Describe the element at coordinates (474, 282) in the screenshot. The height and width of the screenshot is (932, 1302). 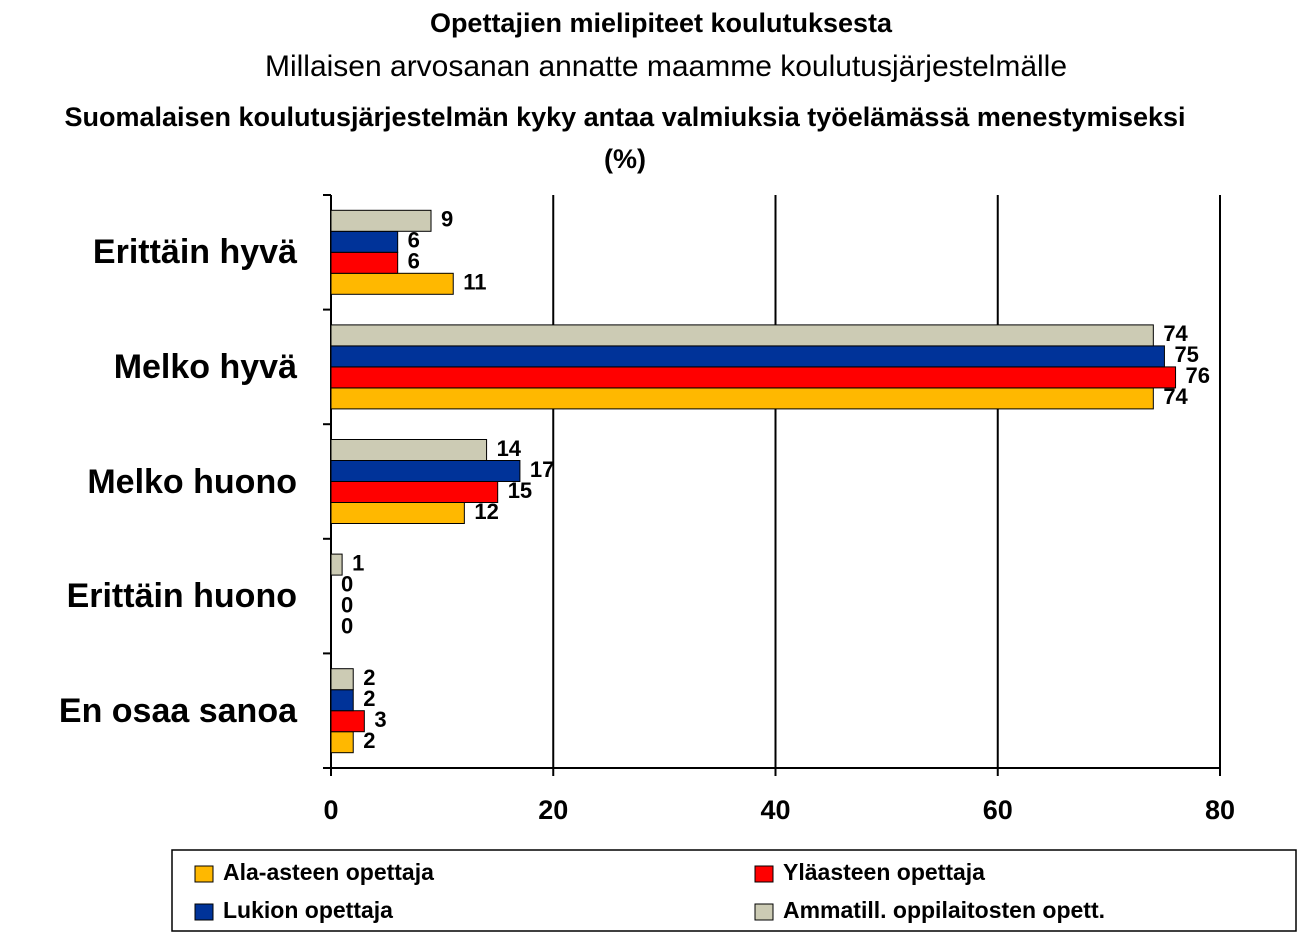
I see `data-label: 11` at that location.